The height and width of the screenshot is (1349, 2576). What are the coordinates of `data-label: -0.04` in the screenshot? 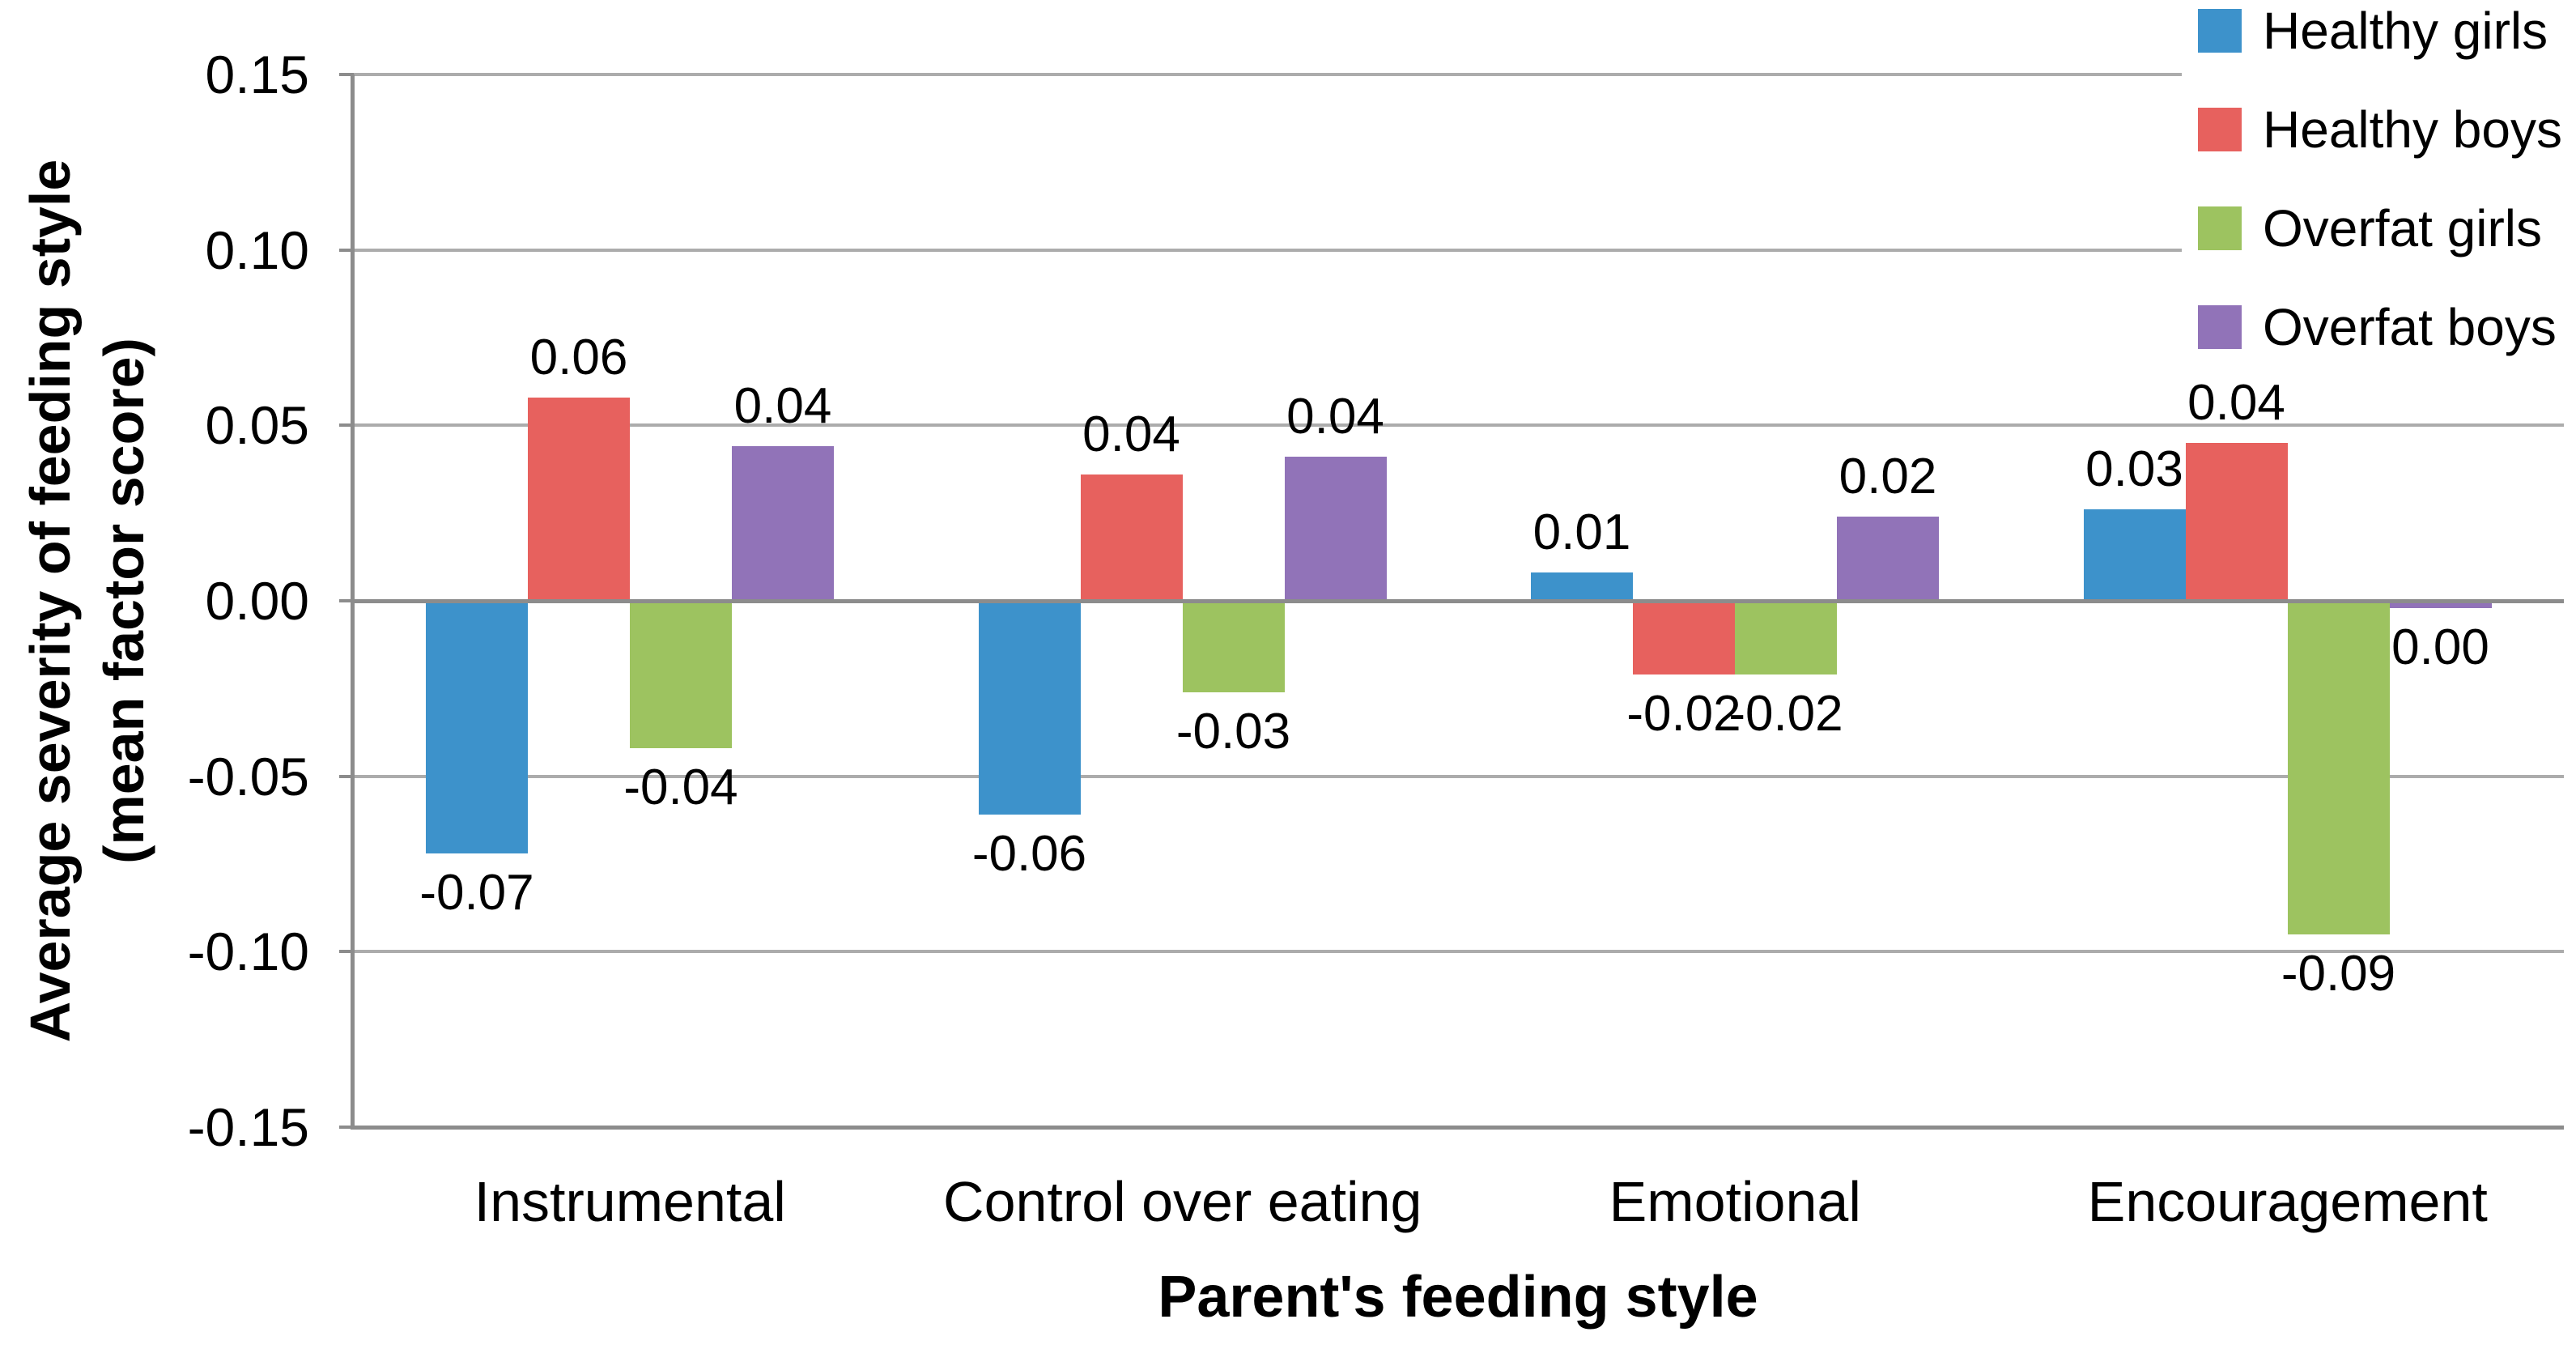 It's located at (681, 787).